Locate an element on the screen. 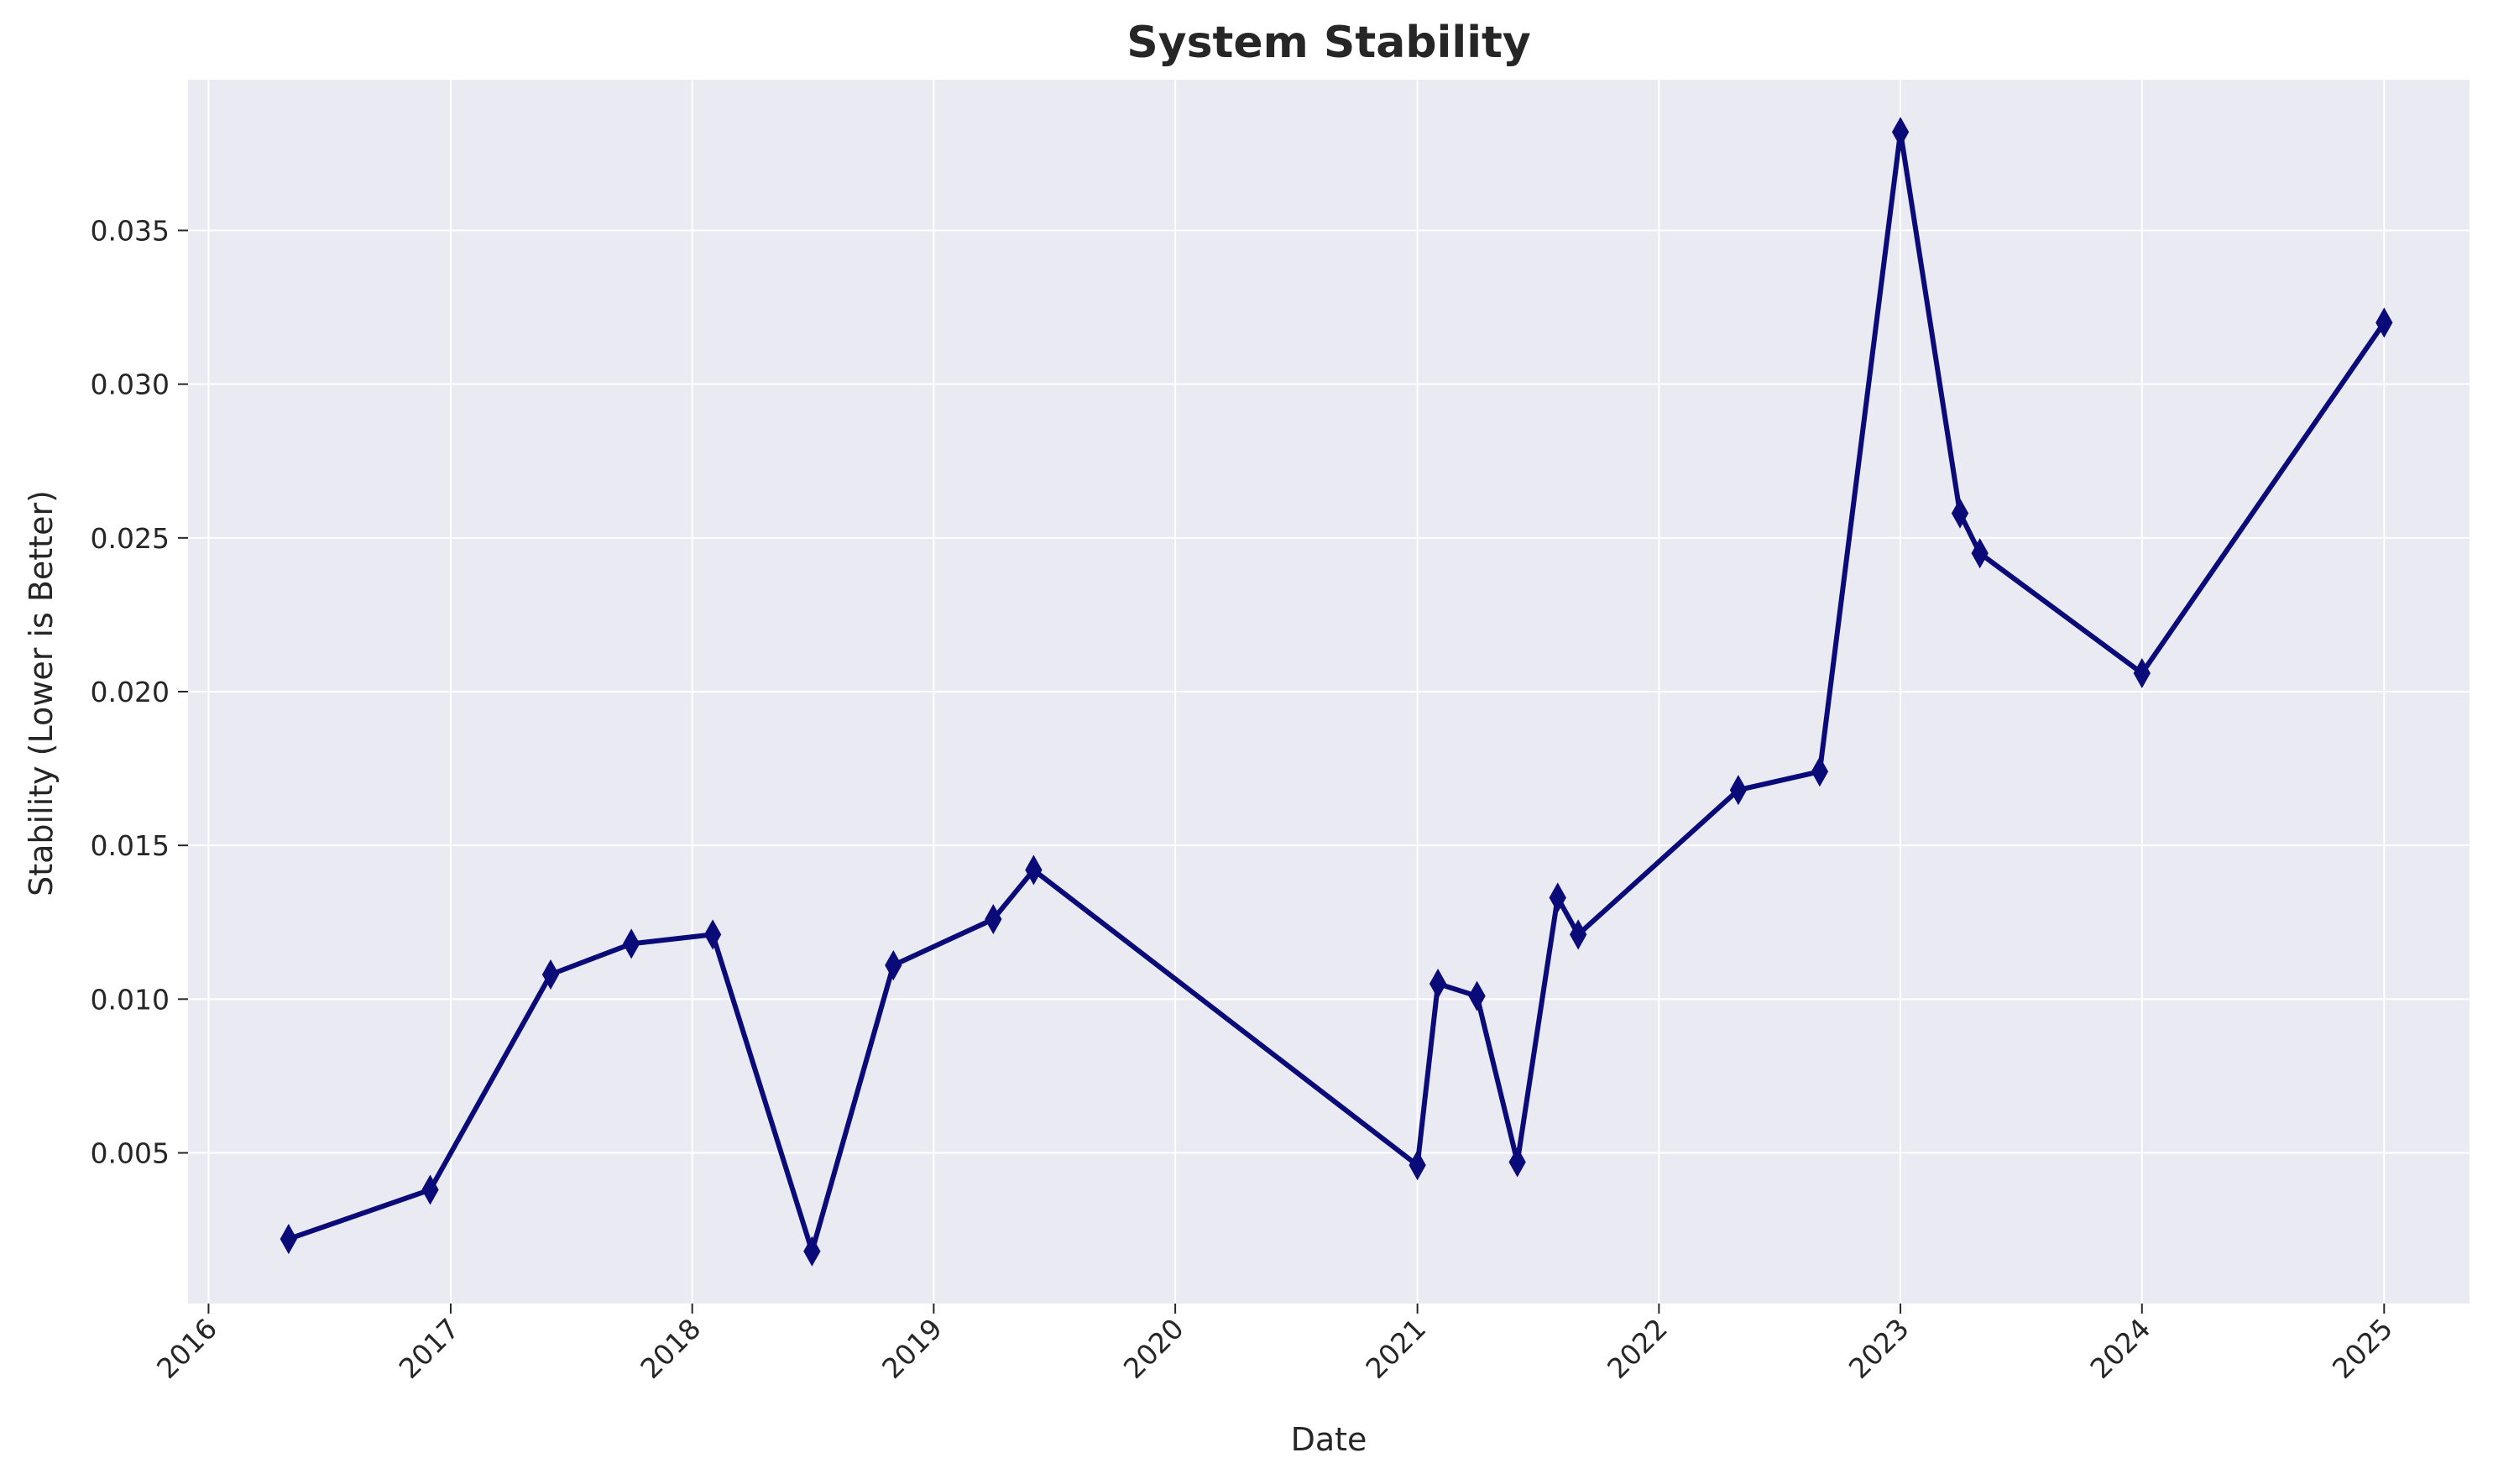 This screenshot has height=1484, width=2493. x-axis-ticks: 2016 2017 2018 2019 2020 2021 2022 2023 2024 2025 is located at coordinates (1274, 1344).